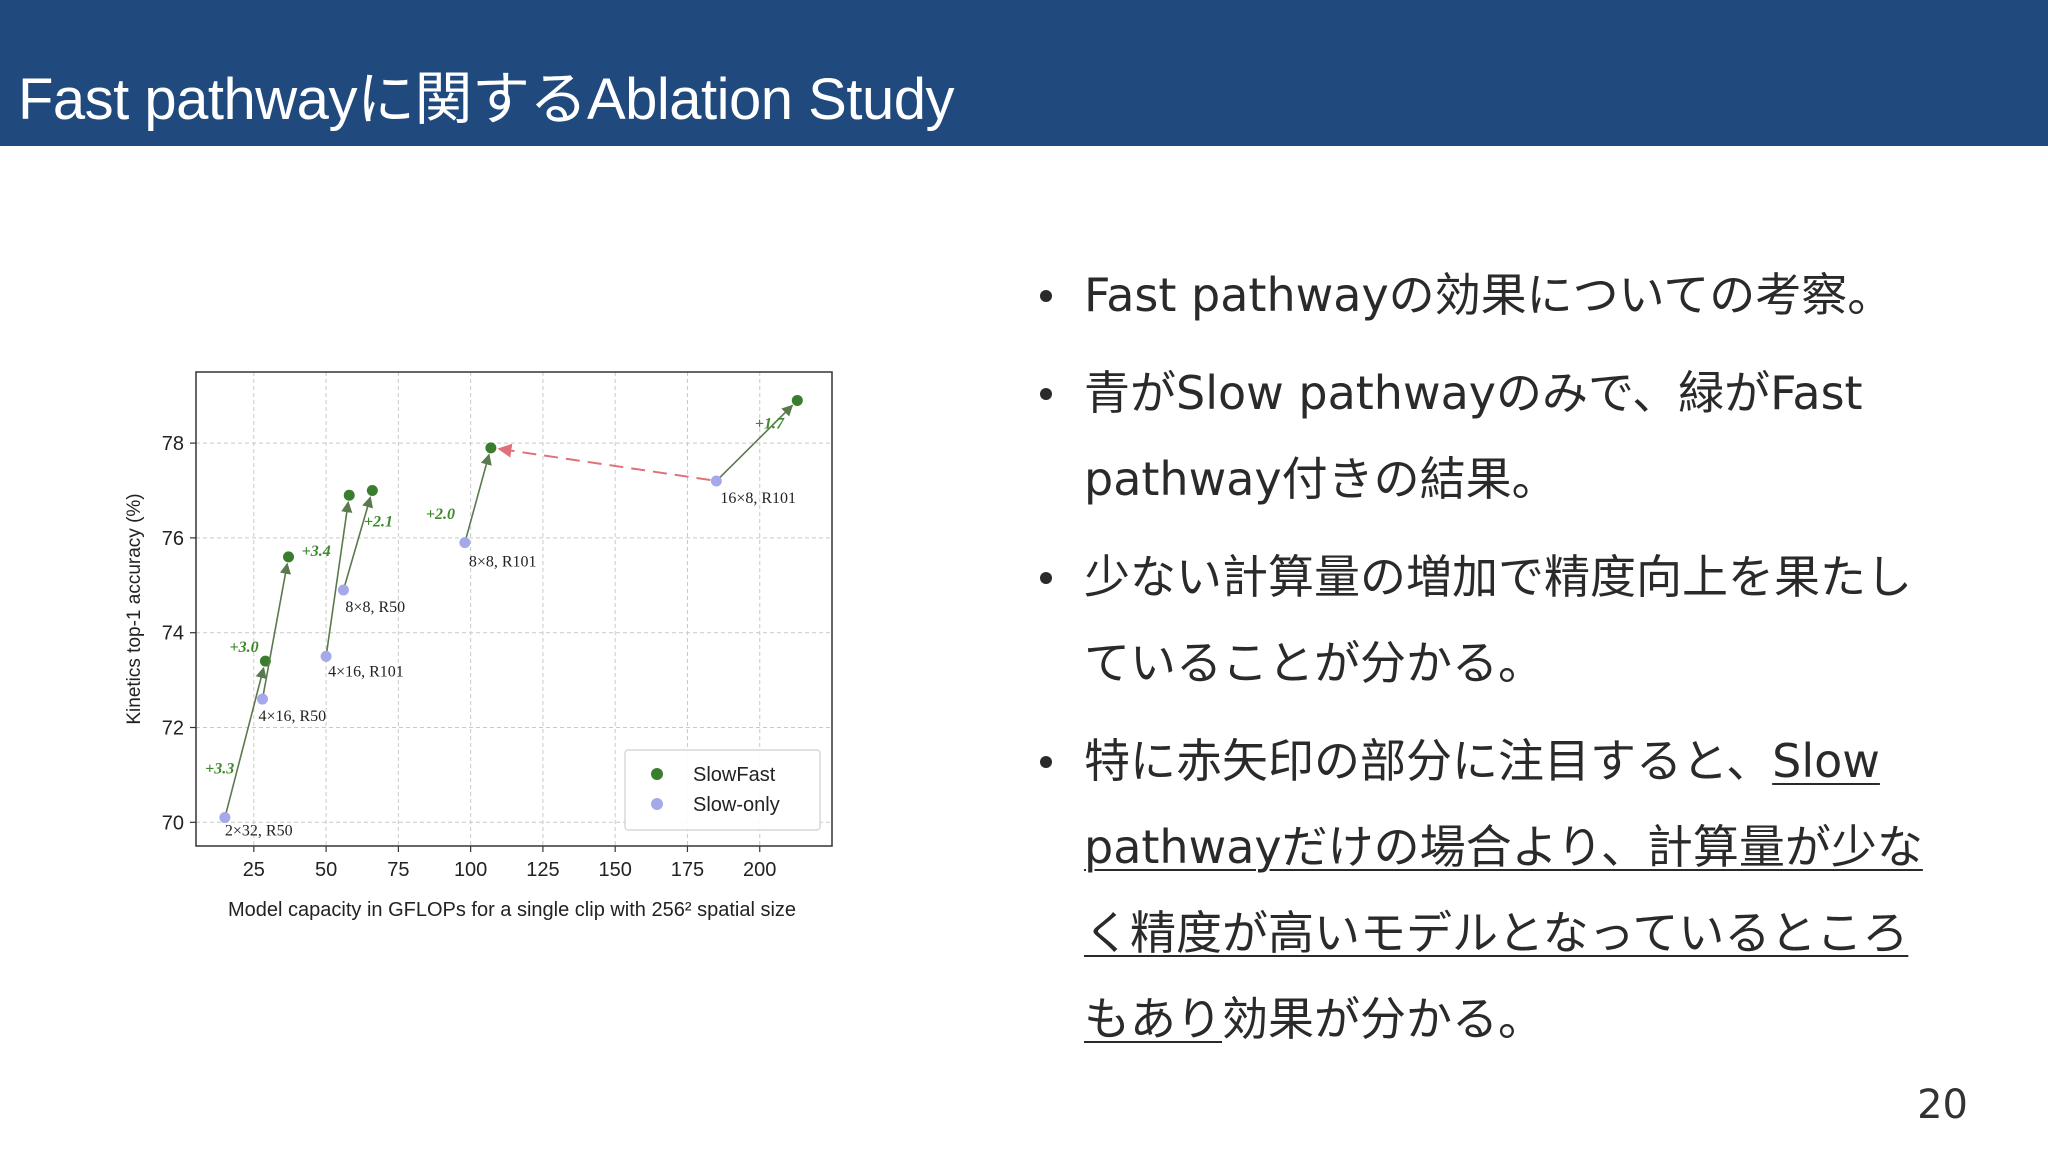  I want to click on bullet-text: Fast pathwayの効果についての考察。, so click(1489, 295).